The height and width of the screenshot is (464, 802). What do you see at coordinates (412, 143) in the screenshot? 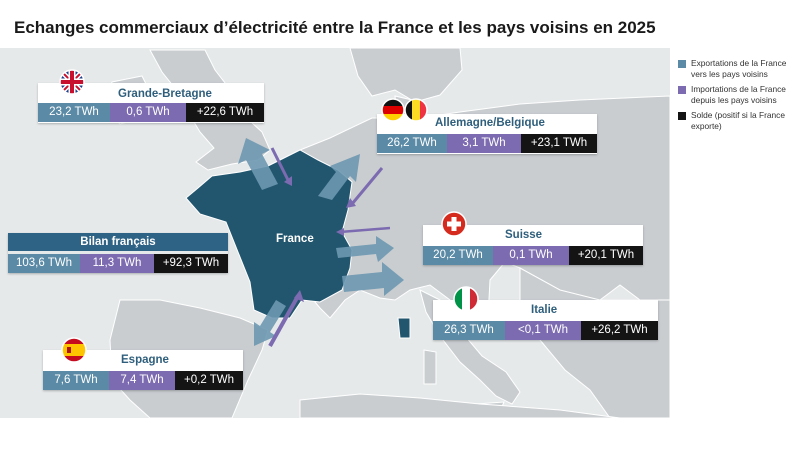
I see `exports-value-de: 26,2 TWh` at bounding box center [412, 143].